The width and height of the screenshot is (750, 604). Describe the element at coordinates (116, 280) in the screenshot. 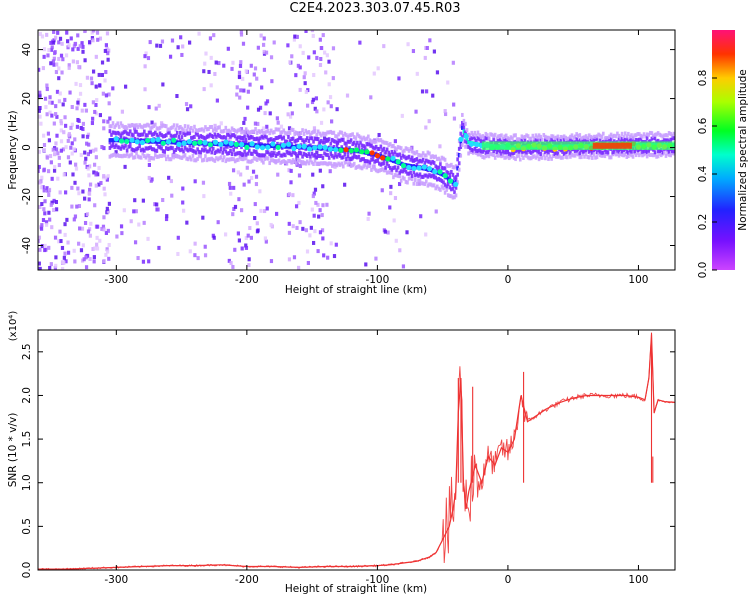

I see `spectrogram-x-tick-label: -300` at that location.